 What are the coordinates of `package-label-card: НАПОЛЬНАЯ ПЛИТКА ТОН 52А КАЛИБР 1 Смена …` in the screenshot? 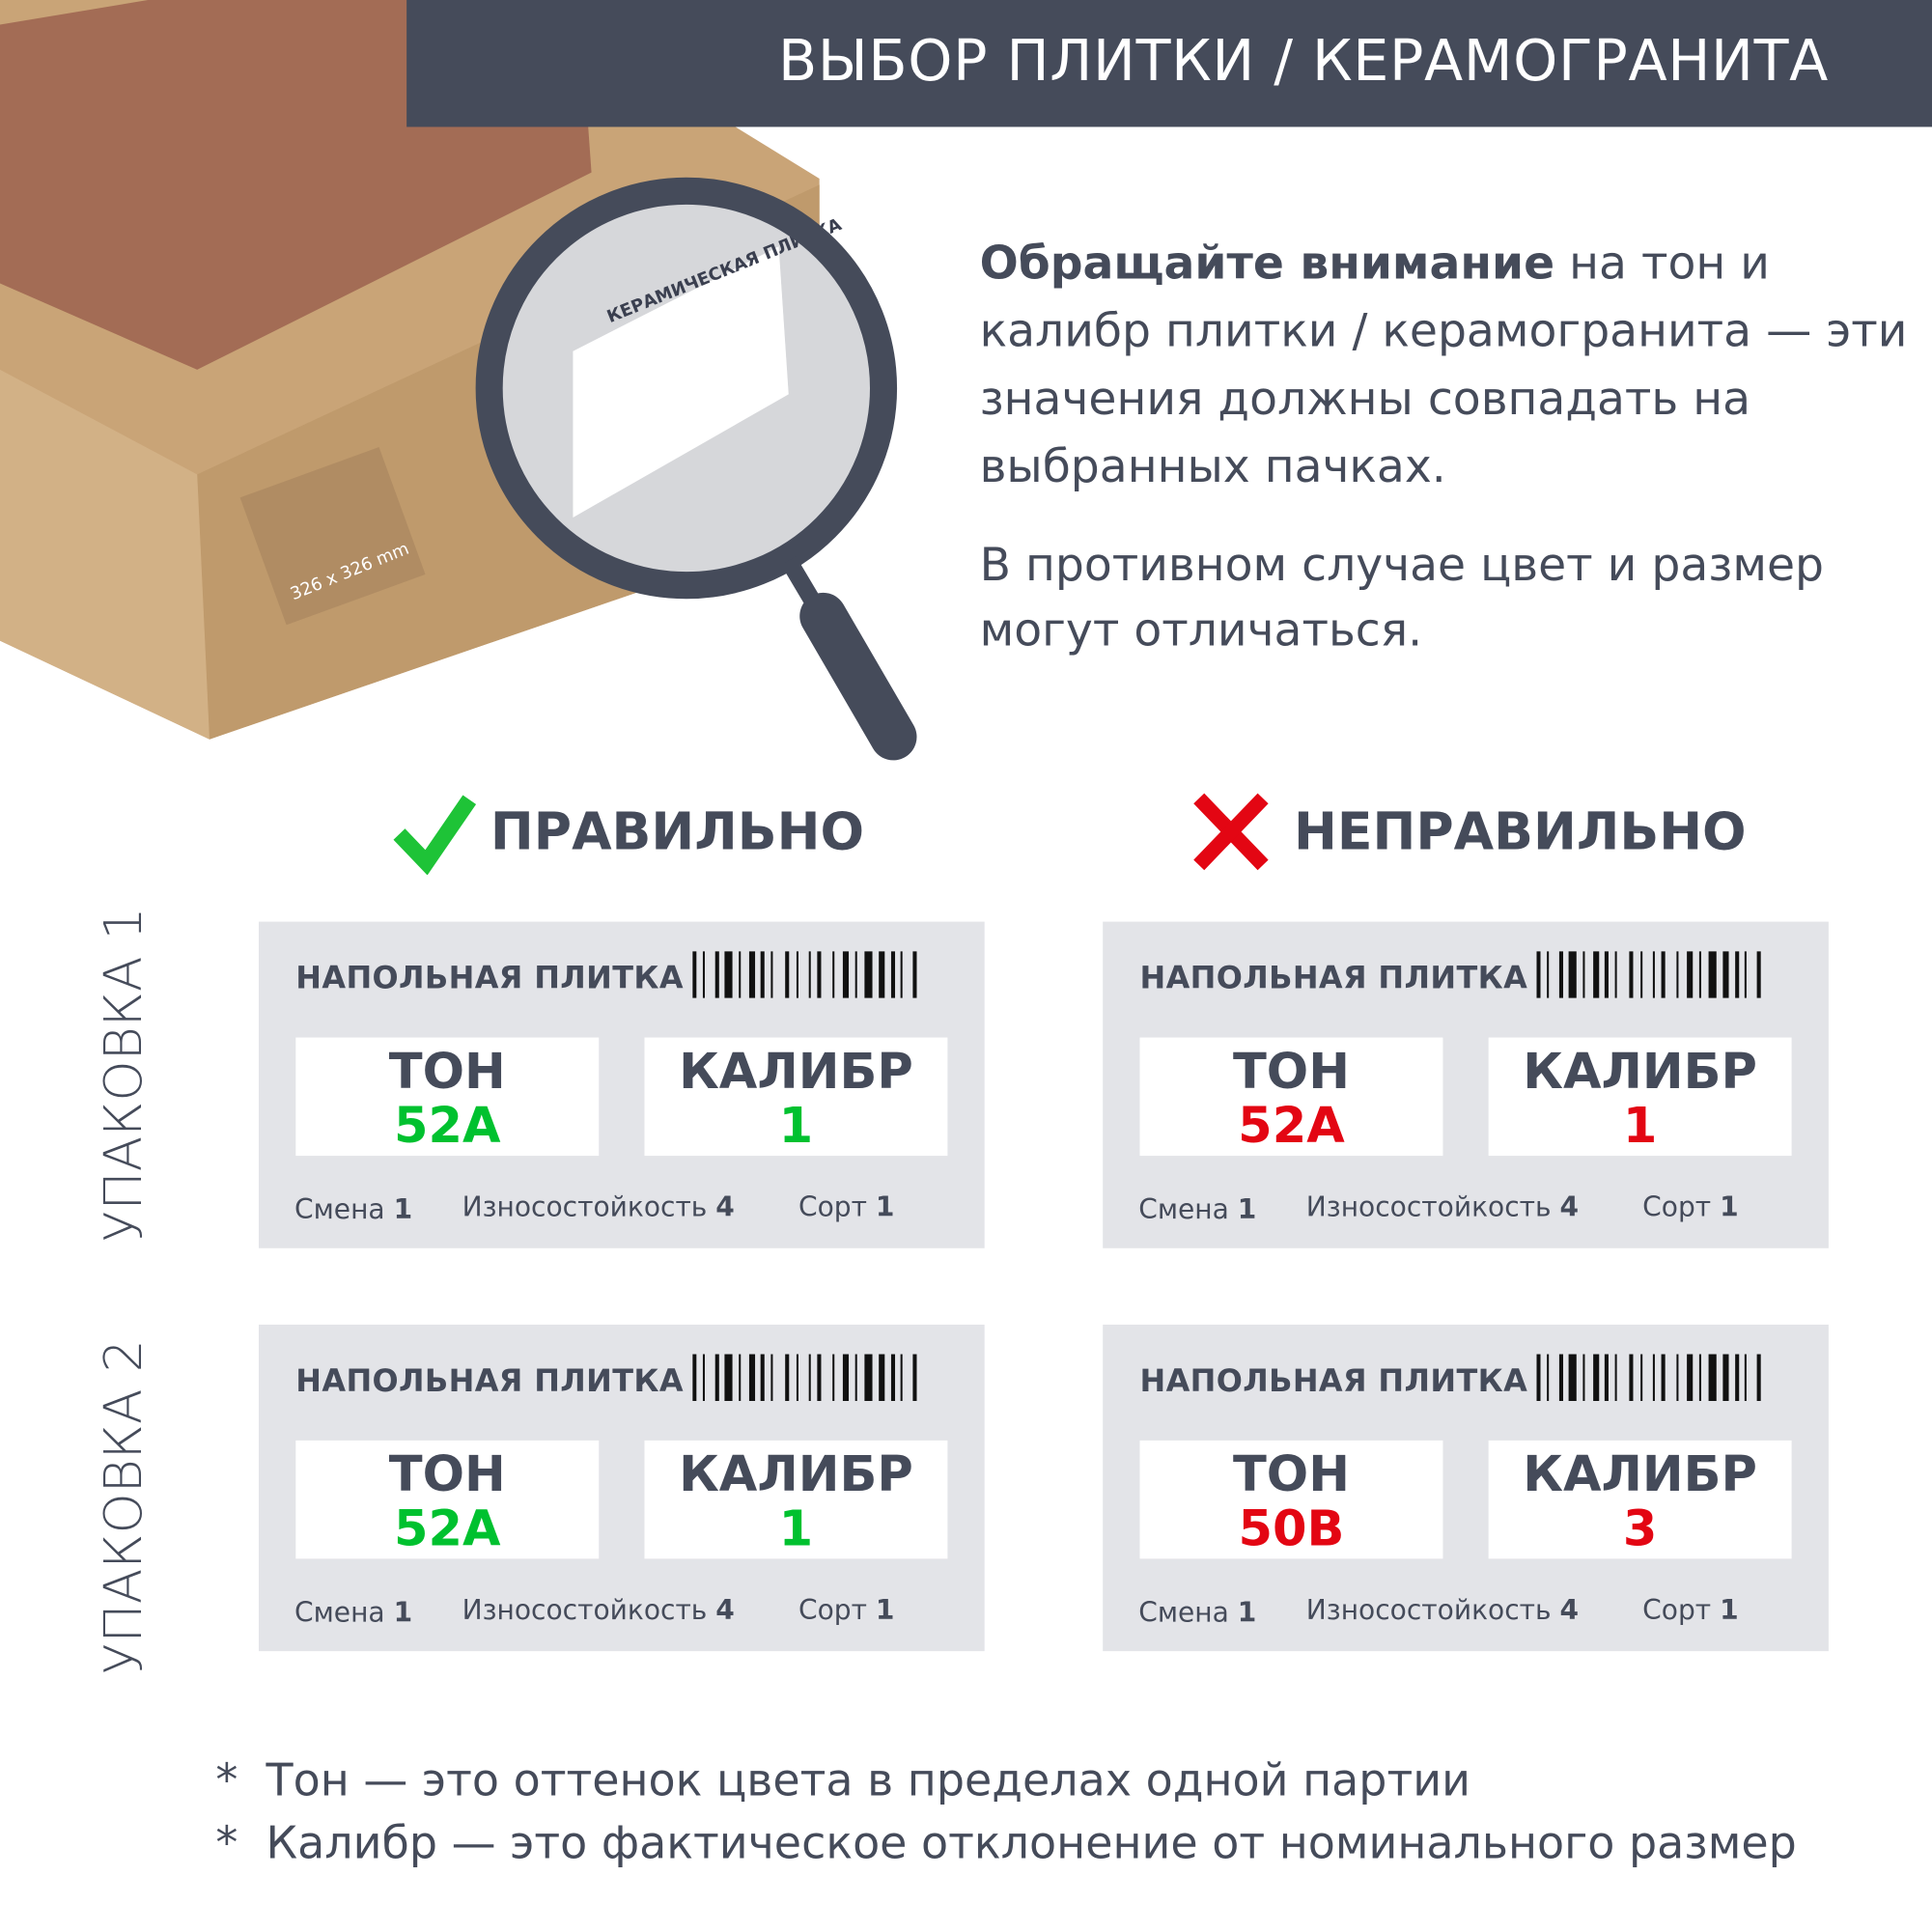 It's located at (622, 1084).